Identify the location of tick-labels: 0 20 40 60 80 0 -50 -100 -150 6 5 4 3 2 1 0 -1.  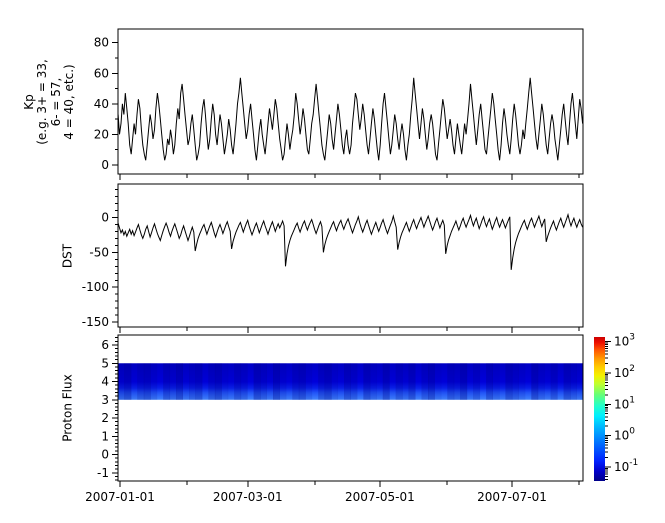
(95, 258).